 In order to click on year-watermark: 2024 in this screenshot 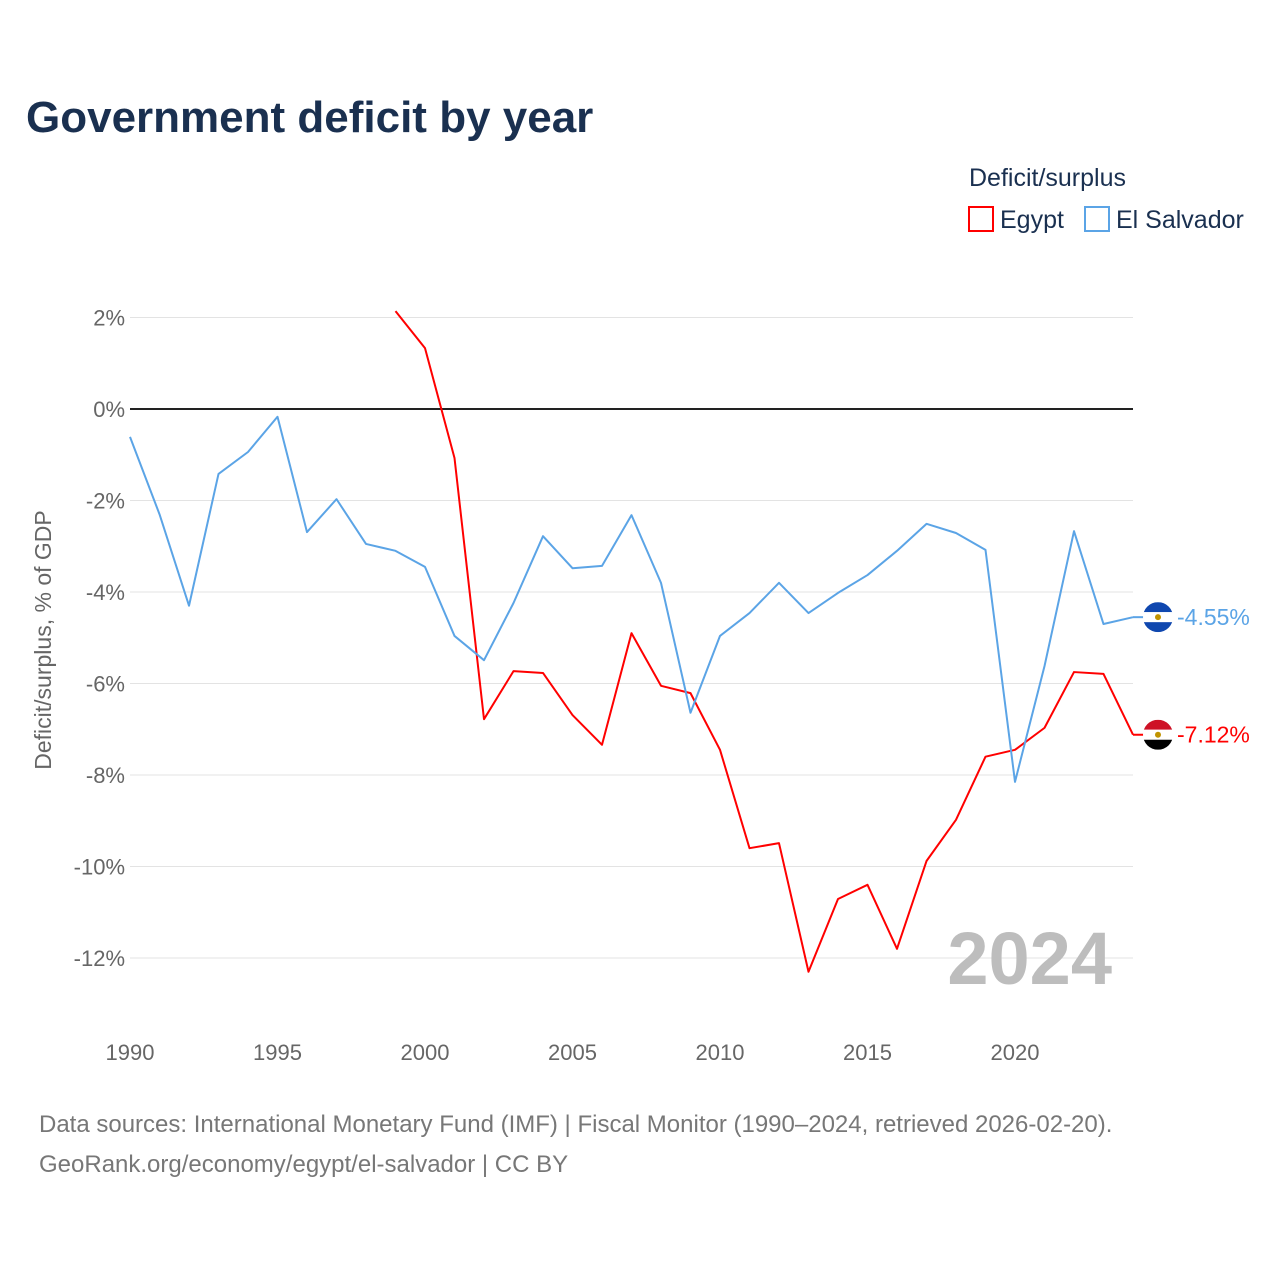, I will do `click(1029, 958)`.